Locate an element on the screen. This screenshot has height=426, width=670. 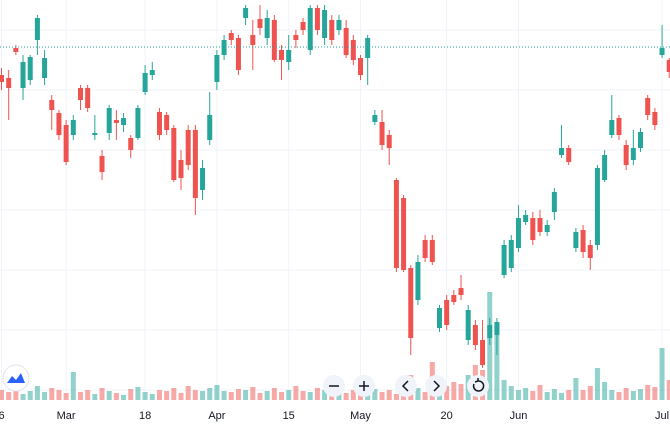
reset-button is located at coordinates (478, 386).